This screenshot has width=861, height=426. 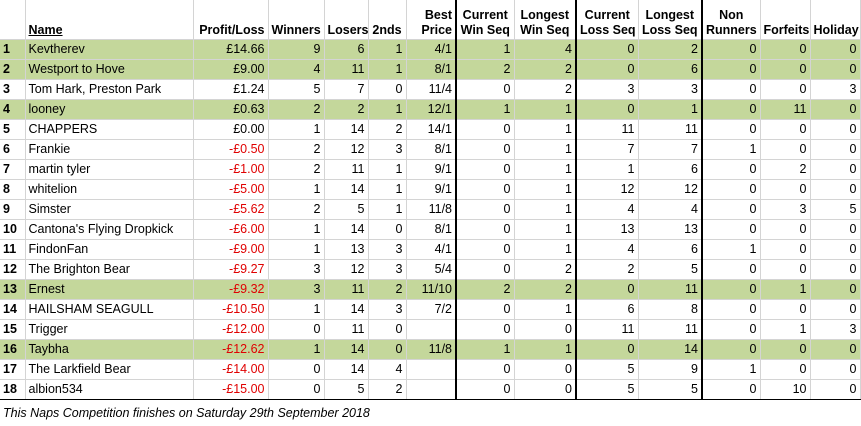 What do you see at coordinates (109, 189) in the screenshot?
I see `name-cell: whitelion` at bounding box center [109, 189].